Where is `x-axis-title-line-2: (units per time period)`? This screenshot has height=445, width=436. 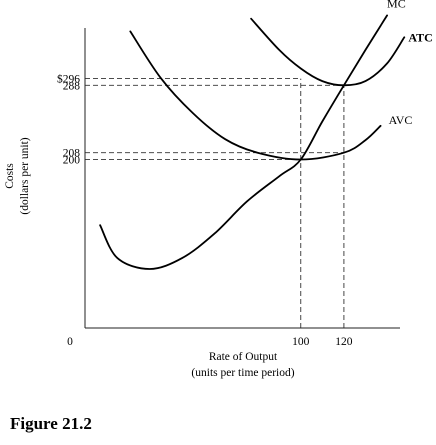
x-axis-title-line-2: (units per time period) is located at coordinates (242, 373).